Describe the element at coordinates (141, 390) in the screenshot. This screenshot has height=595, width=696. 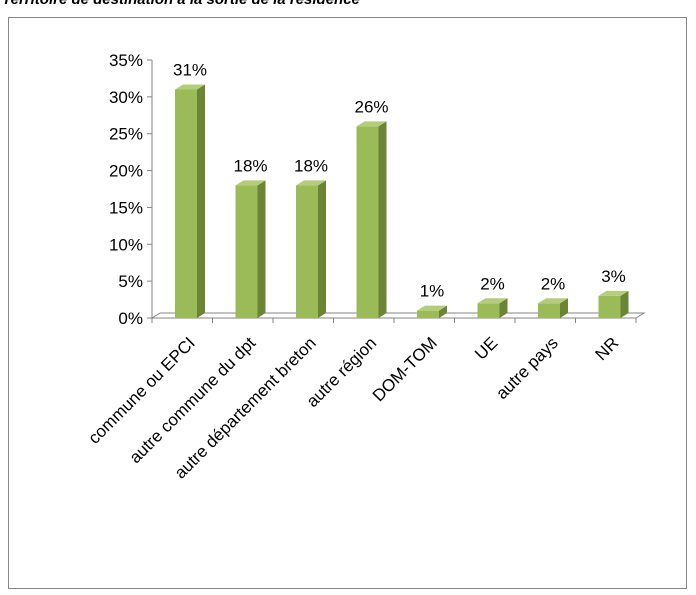
I see `x-category-label: commune ou EPCI` at that location.